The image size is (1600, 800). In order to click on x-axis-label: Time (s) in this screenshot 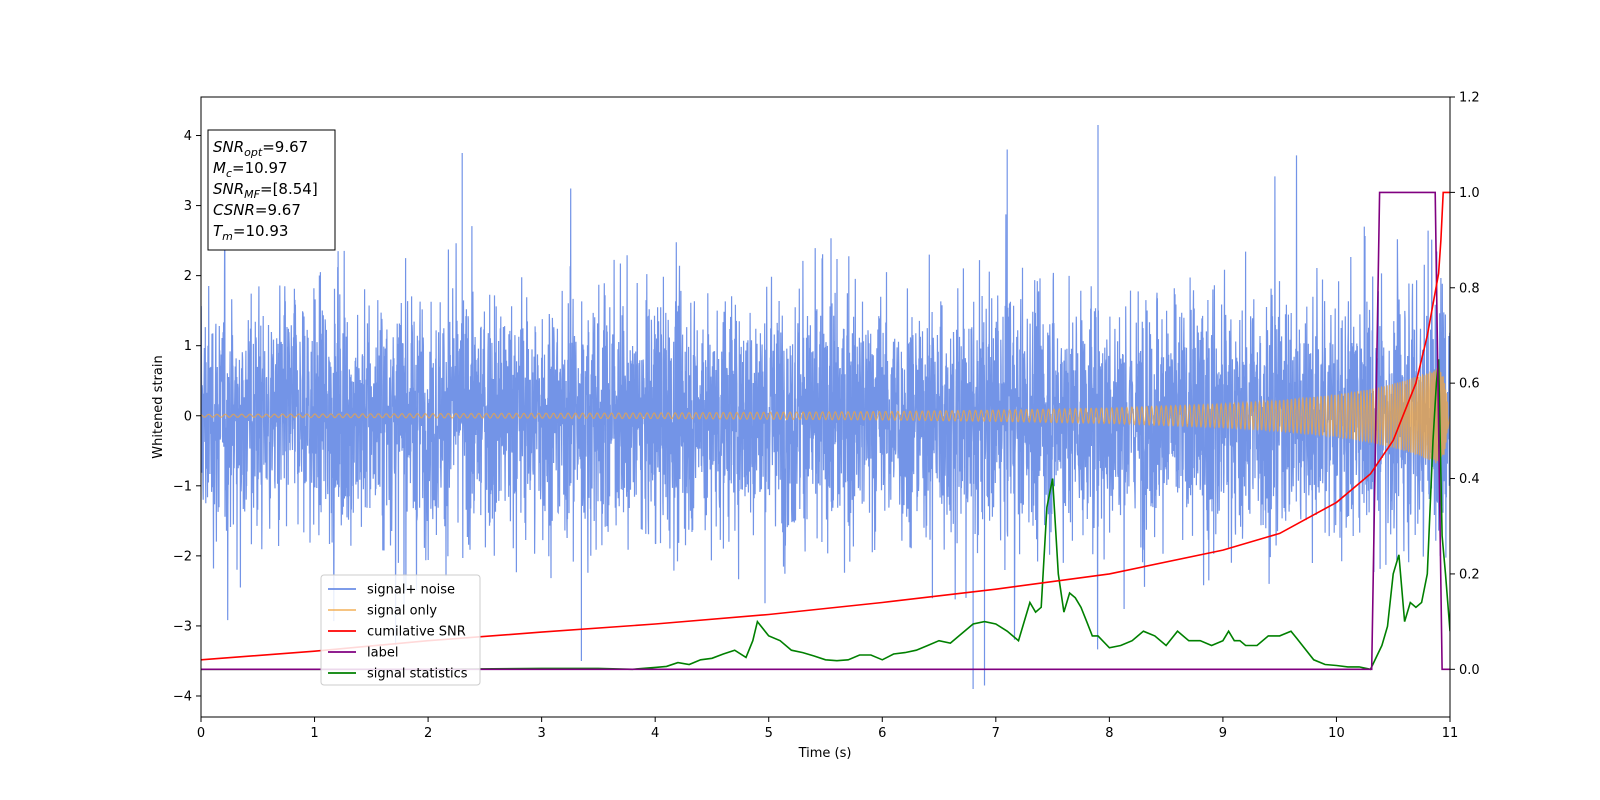, I will do `click(825, 753)`.